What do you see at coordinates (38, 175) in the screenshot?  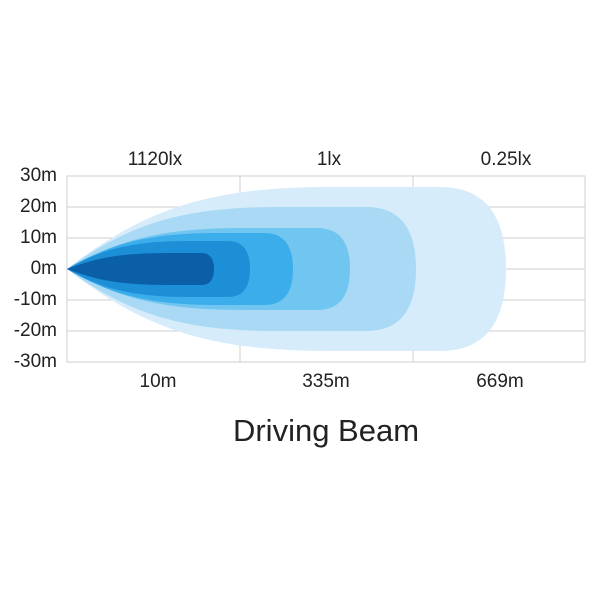 I see `y-axis-label: 30m` at bounding box center [38, 175].